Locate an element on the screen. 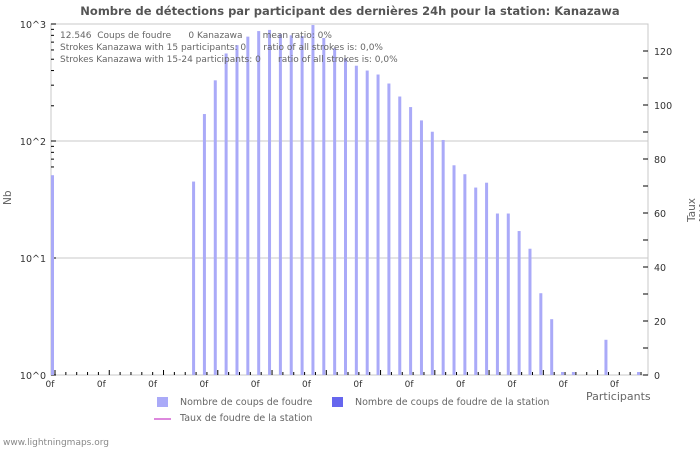 Image resolution: width=700 pixels, height=450 pixels. y-tick-label: 10^2 is located at coordinates (33, 142).